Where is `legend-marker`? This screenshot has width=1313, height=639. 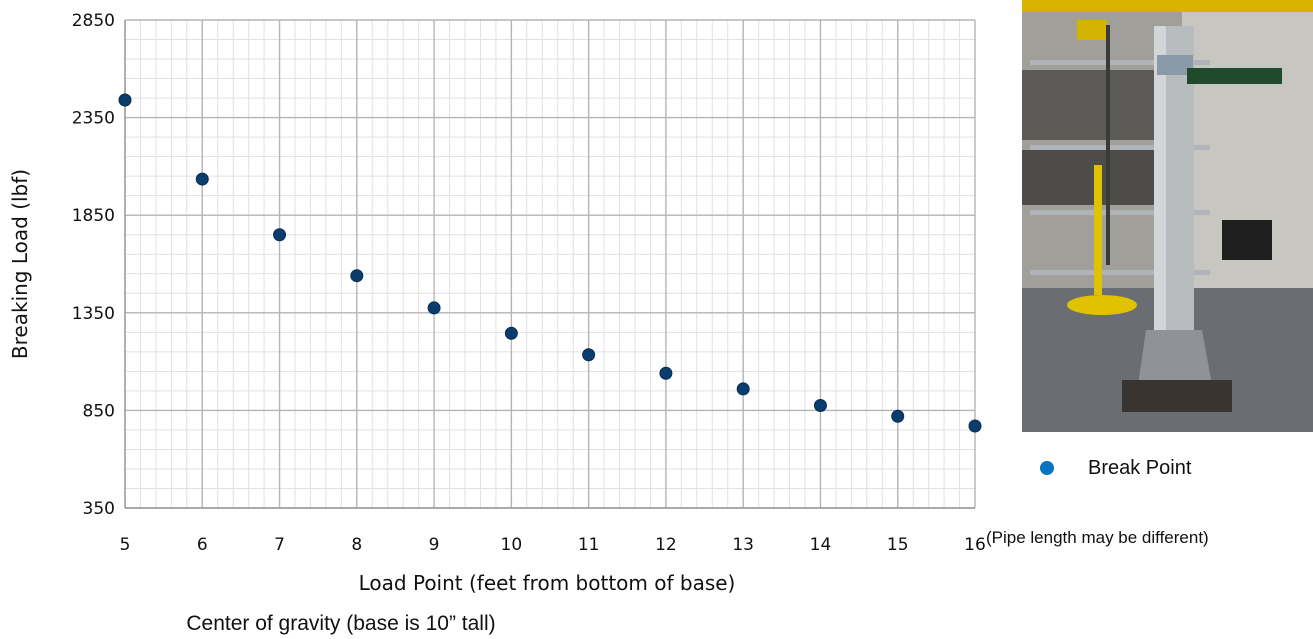
legend-marker is located at coordinates (1047, 468).